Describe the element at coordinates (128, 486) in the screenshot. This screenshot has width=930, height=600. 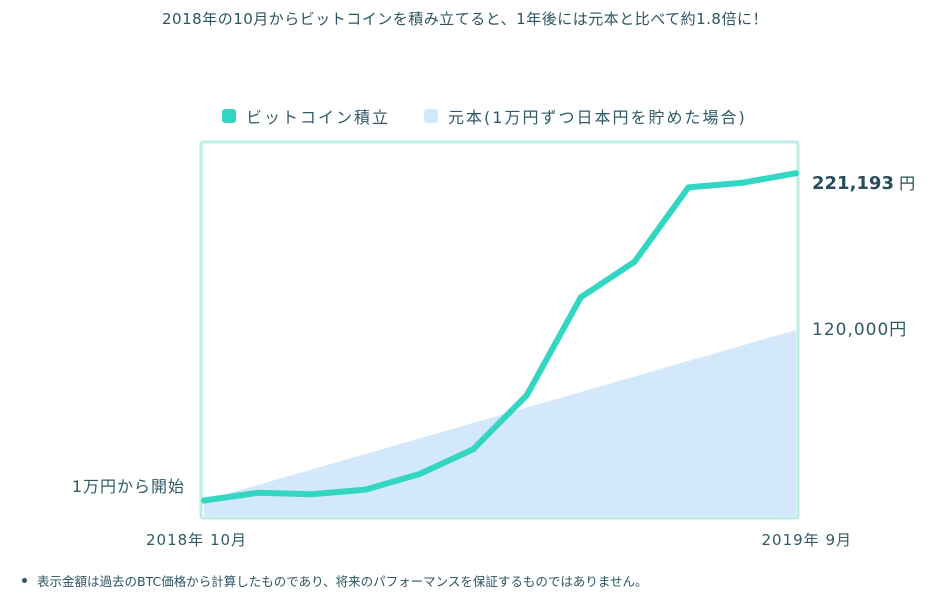
I see `annotation-start: 1万円から開始` at that location.